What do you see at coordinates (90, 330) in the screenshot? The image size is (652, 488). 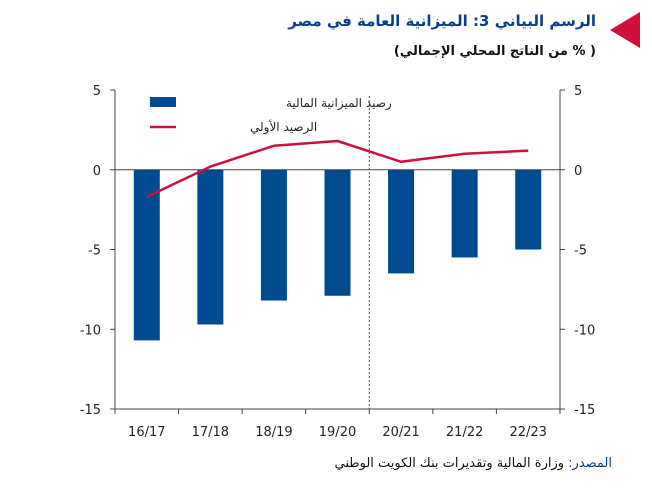 I see `y-tick-label-left: -10` at bounding box center [90, 330].